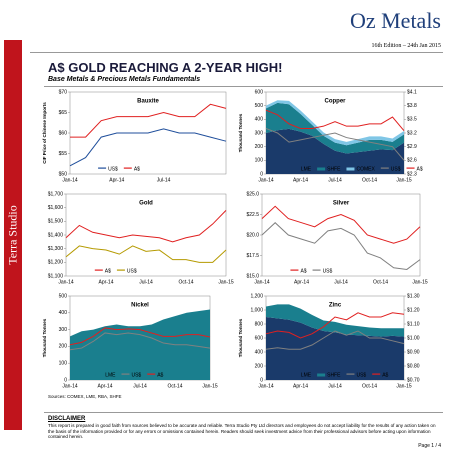 The width and height of the screenshot is (453, 453). What do you see at coordinates (413, 310) in the screenshot?
I see `y2-tick-label: $1.20` at bounding box center [413, 310].